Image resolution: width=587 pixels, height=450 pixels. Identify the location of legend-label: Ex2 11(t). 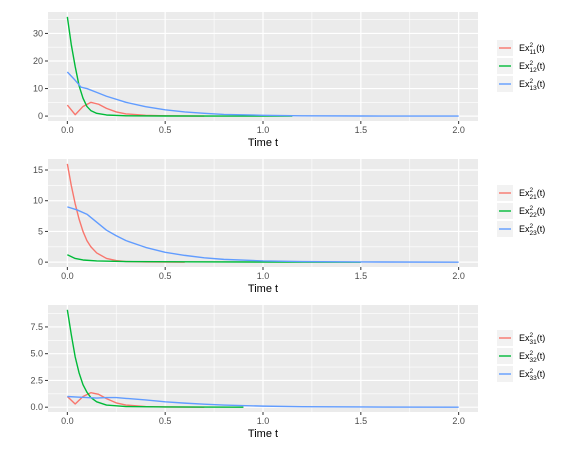
(532, 49).